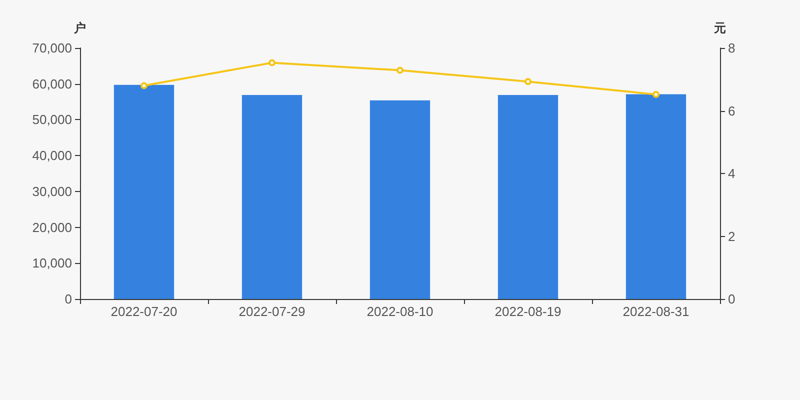 The image size is (800, 400). I want to click on x-tick-label: 2022-08-31, so click(656, 311).